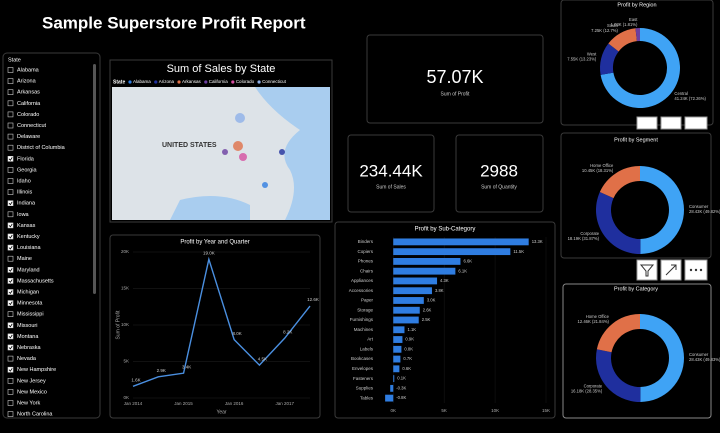 The height and width of the screenshot is (433, 720). Describe the element at coordinates (186, 366) in the screenshot. I see `data-label: 3.4K` at that location.